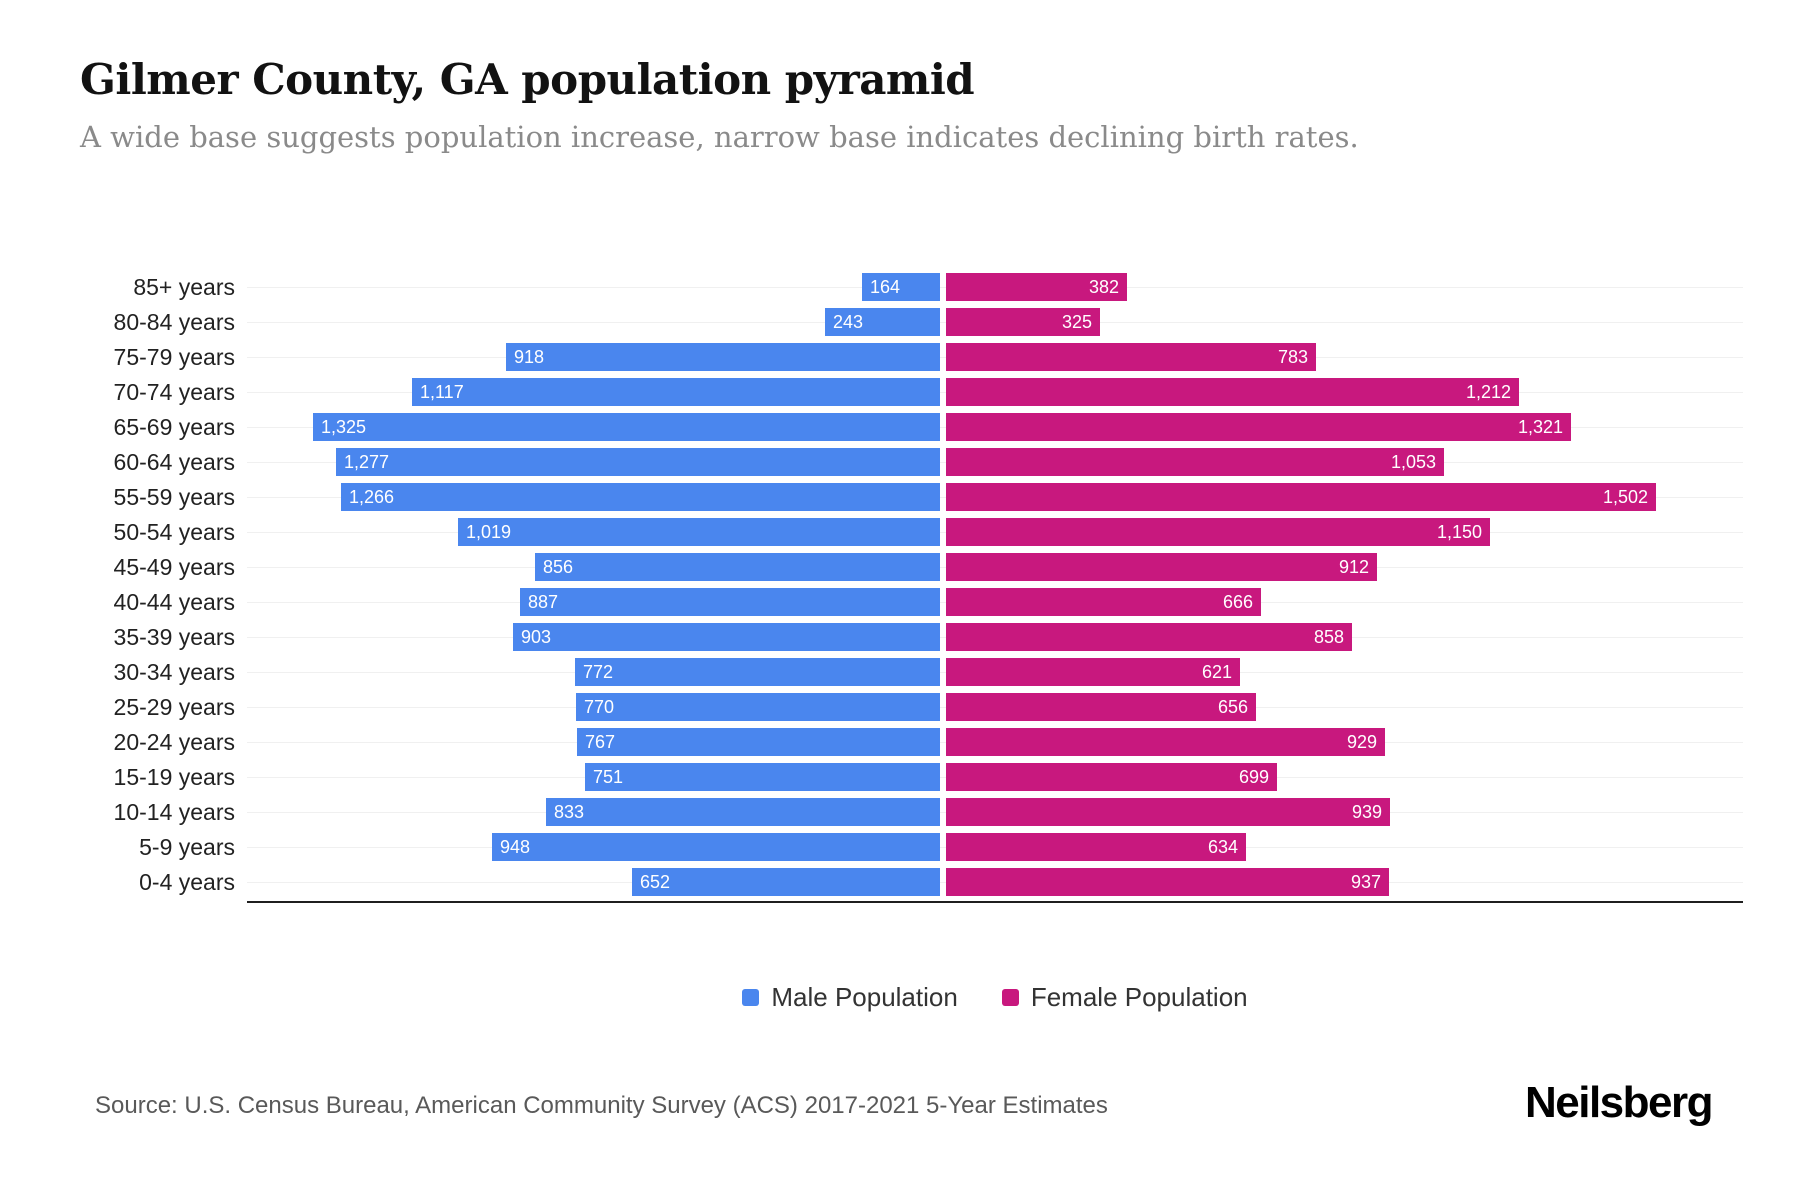  What do you see at coordinates (187, 882) in the screenshot?
I see `age-axis-label: 0-4 years` at bounding box center [187, 882].